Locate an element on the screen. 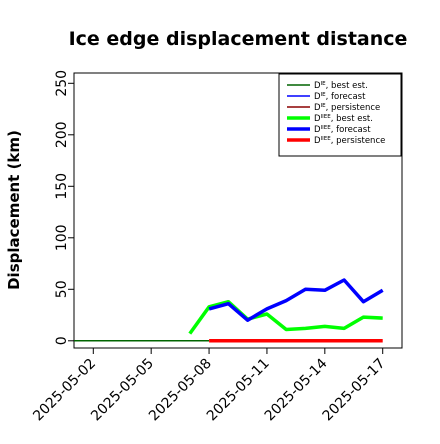 The width and height of the screenshot is (440, 444). legend-entry: DIIEE, persistence is located at coordinates (349, 141).